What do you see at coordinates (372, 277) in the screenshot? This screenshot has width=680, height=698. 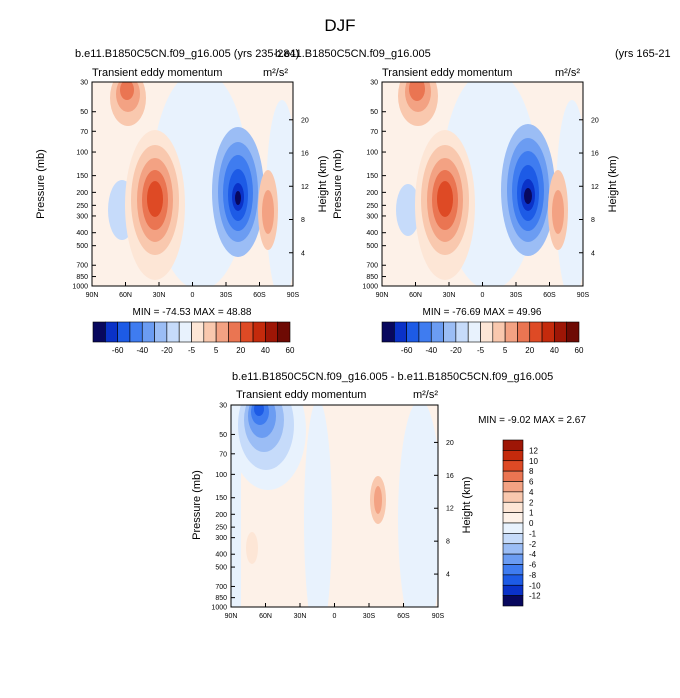 I see `panel-b-ytick-label: 850` at bounding box center [372, 277].